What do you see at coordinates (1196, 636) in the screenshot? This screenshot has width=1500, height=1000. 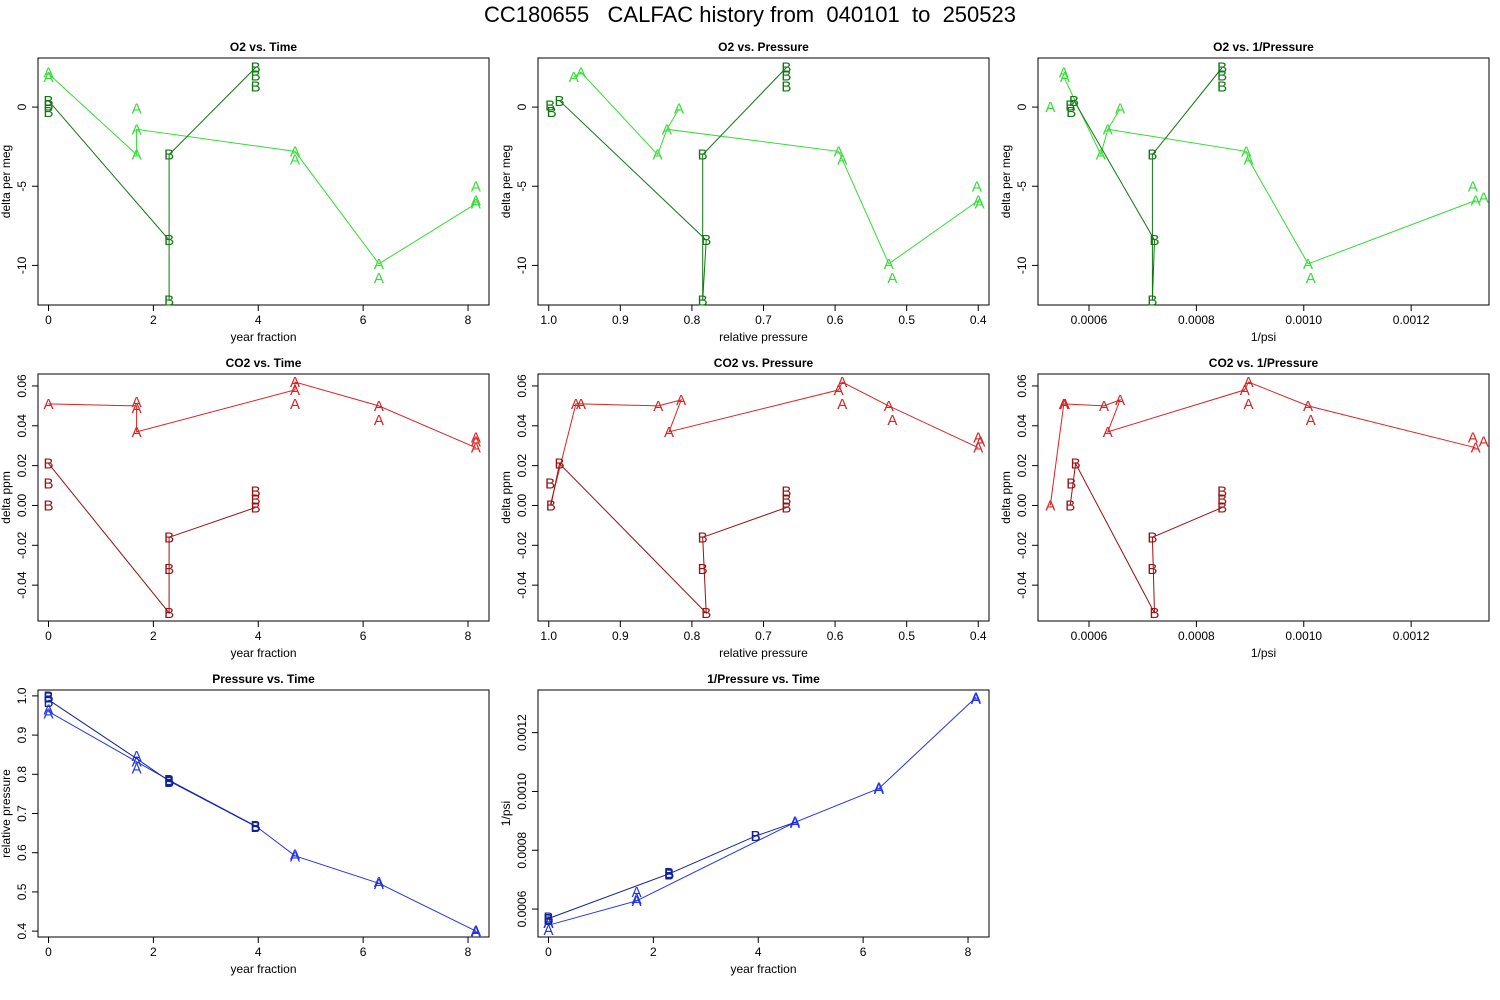 I see `x-tick-label: 0.0008` at bounding box center [1196, 636].